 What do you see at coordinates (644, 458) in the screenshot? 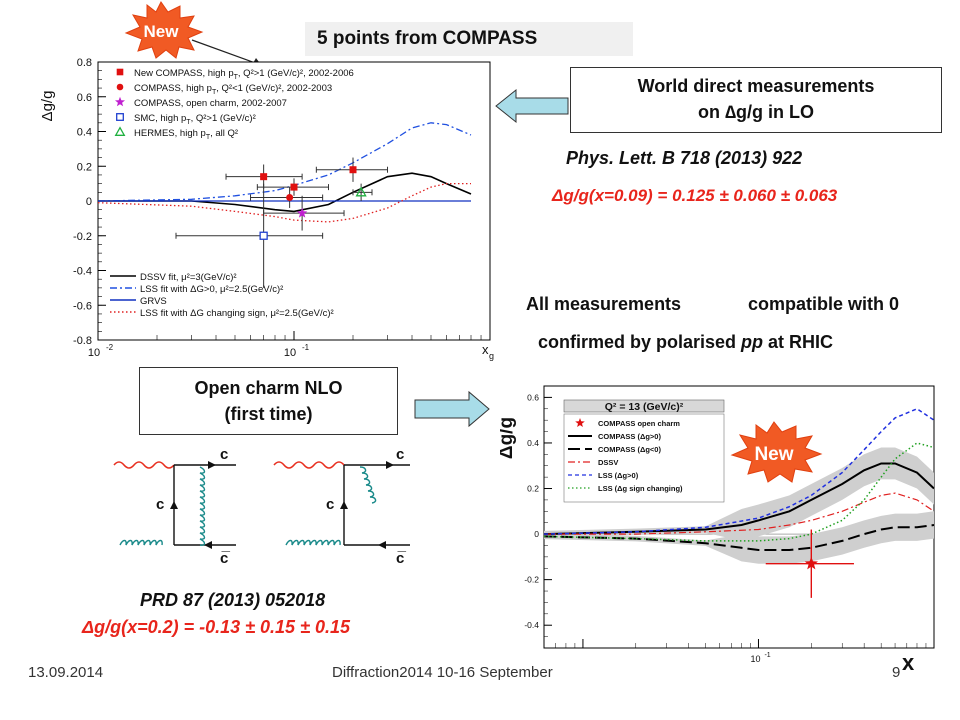
I see `legend-box` at bounding box center [644, 458].